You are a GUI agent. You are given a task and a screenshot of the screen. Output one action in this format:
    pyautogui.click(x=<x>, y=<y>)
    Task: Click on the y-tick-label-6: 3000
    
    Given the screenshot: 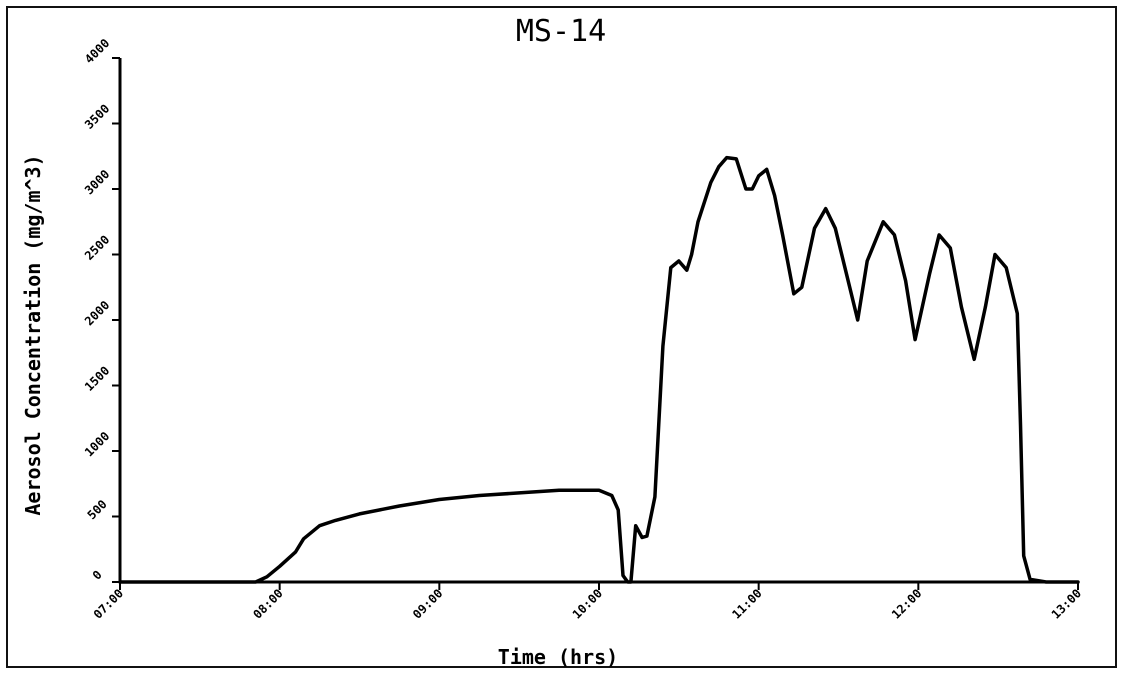 What is the action you would take?
    pyautogui.click(x=97, y=182)
    